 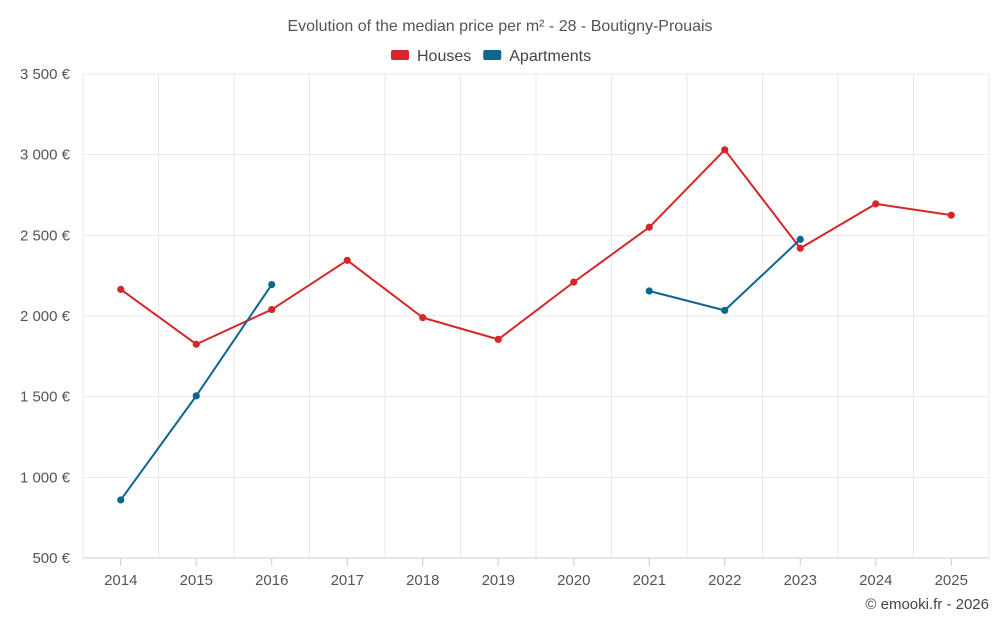 I want to click on y-tick-label: 3 500 €, so click(x=45, y=74).